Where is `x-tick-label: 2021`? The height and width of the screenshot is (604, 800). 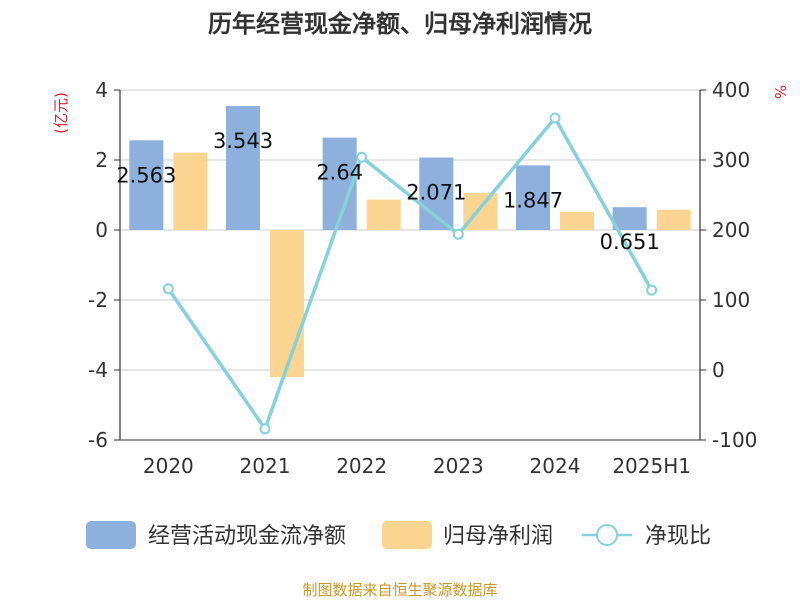 x-tick-label: 2021 is located at coordinates (265, 466).